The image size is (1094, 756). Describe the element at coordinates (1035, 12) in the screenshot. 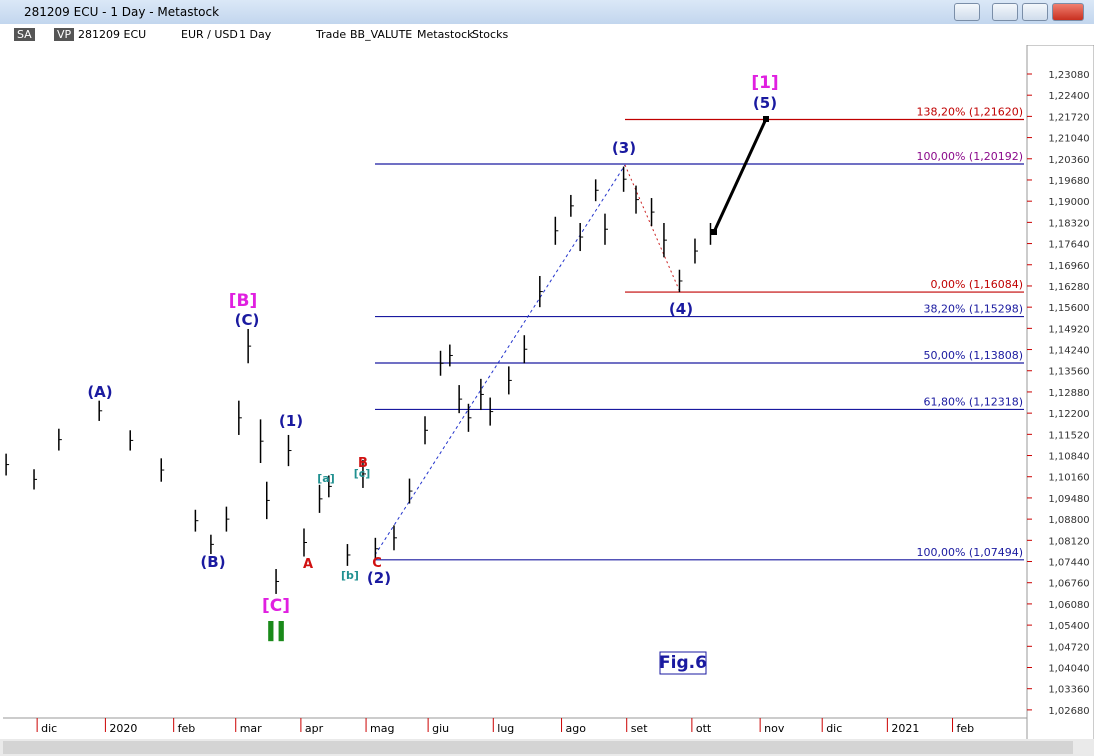

I see `maximize-button` at that location.